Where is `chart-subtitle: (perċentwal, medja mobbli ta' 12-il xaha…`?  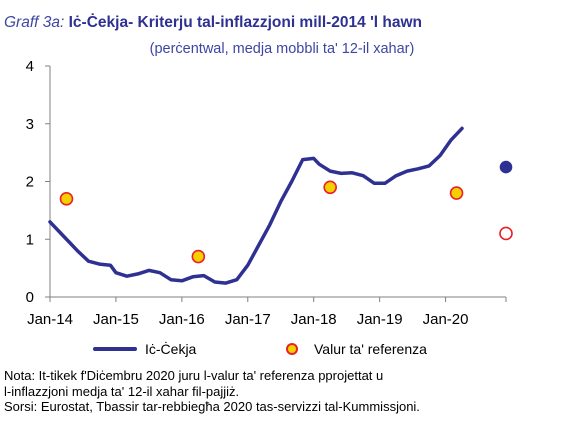 chart-subtitle: (perċentwal, medja mobbli ta' 12-il xaha… is located at coordinates (282, 49).